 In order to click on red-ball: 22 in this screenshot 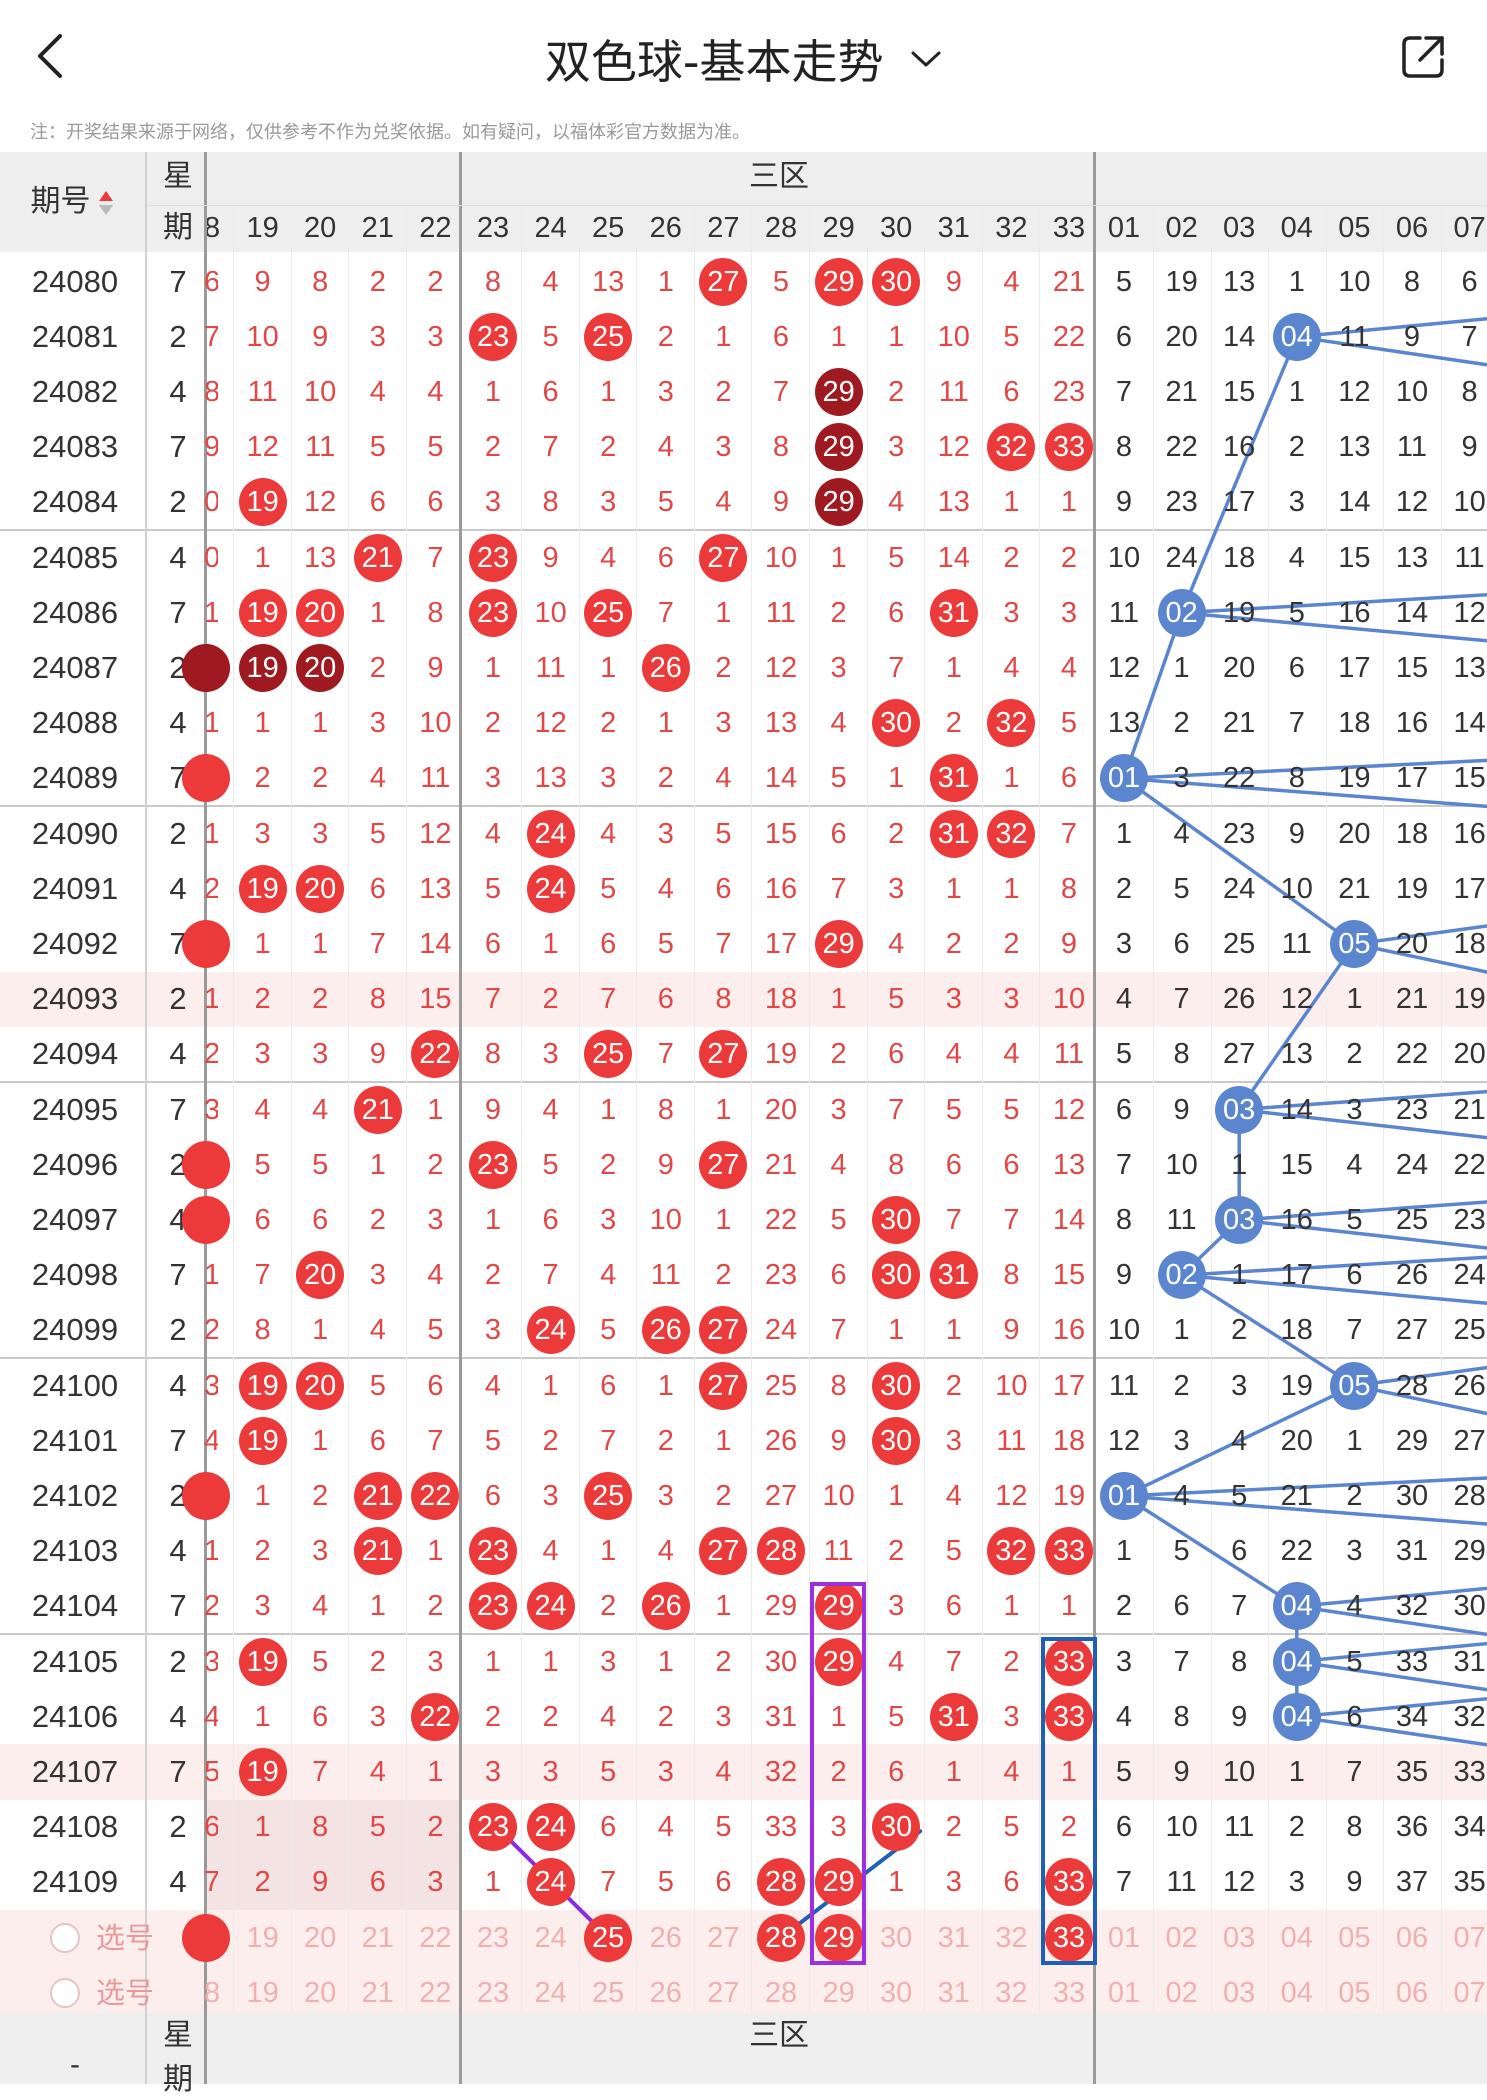, I will do `click(435, 1496)`.